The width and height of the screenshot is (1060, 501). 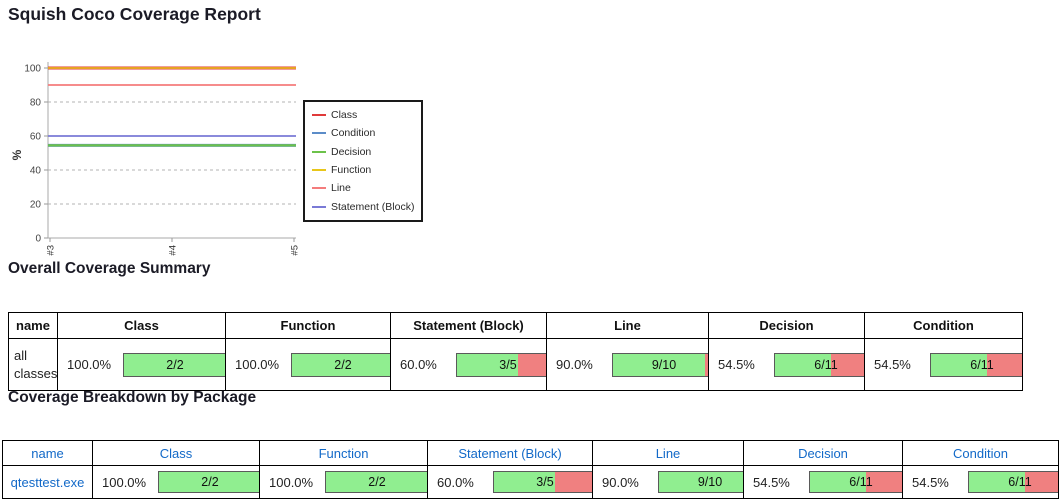 I want to click on legend-item: Line, so click(x=363, y=188).